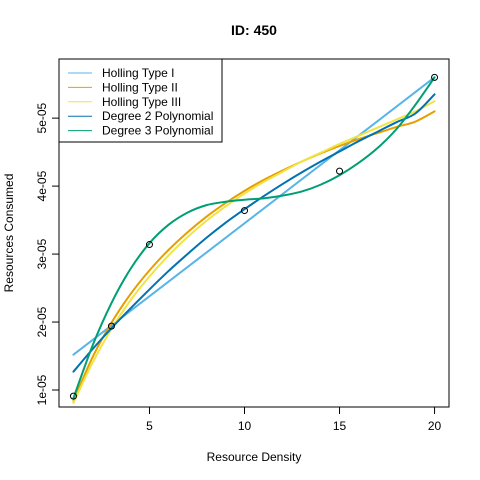 Image resolution: width=480 pixels, height=480 pixels. I want to click on y-tick-label-3: 3e-05, so click(42, 253).